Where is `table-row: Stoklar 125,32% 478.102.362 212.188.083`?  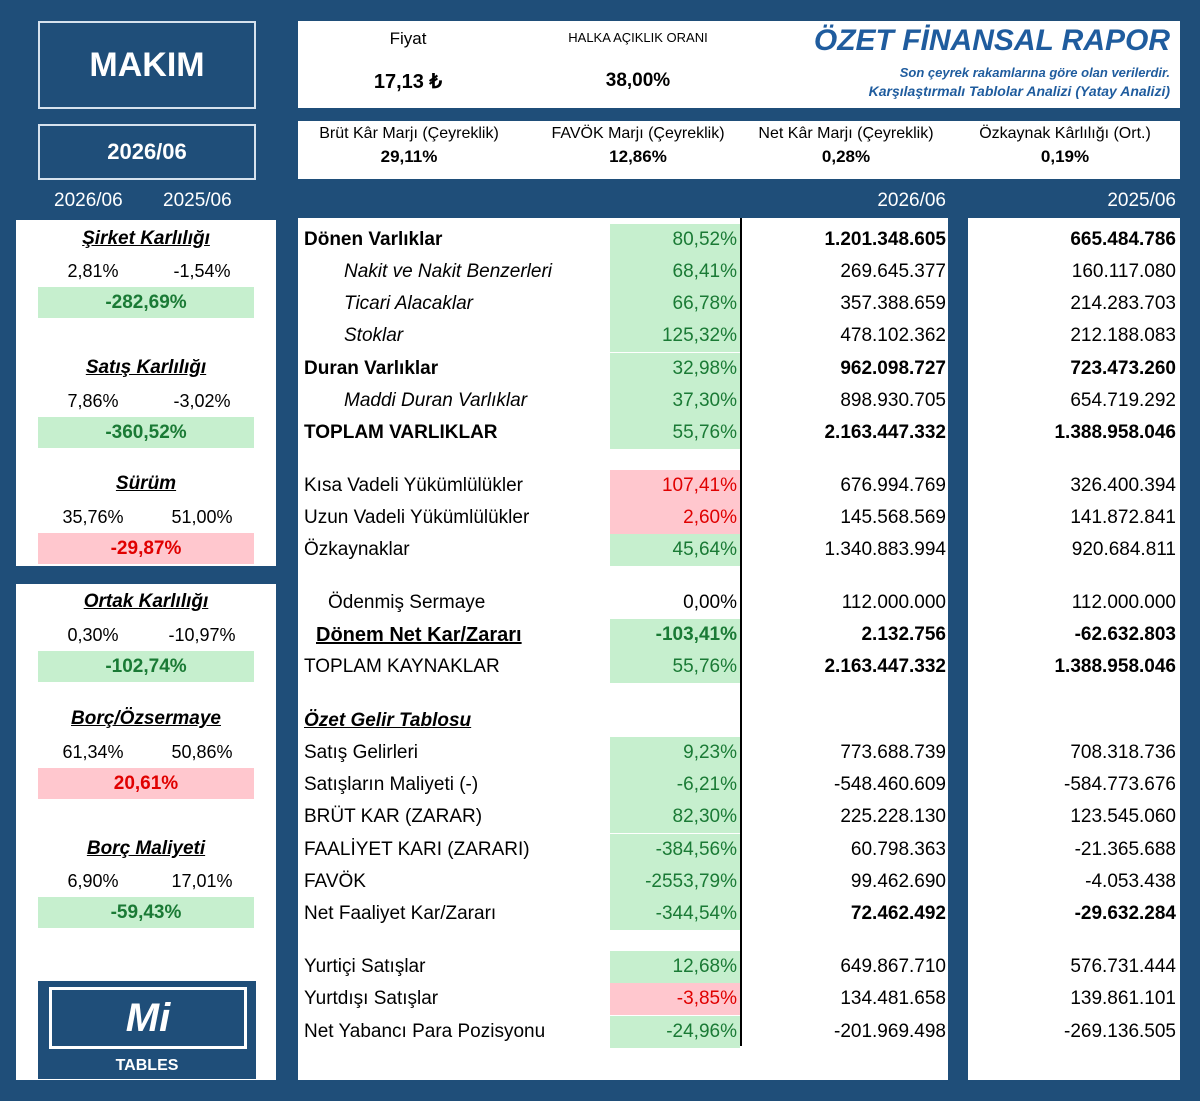
table-row: Stoklar 125,32% 478.102.362 212.188.083 is located at coordinates (739, 336).